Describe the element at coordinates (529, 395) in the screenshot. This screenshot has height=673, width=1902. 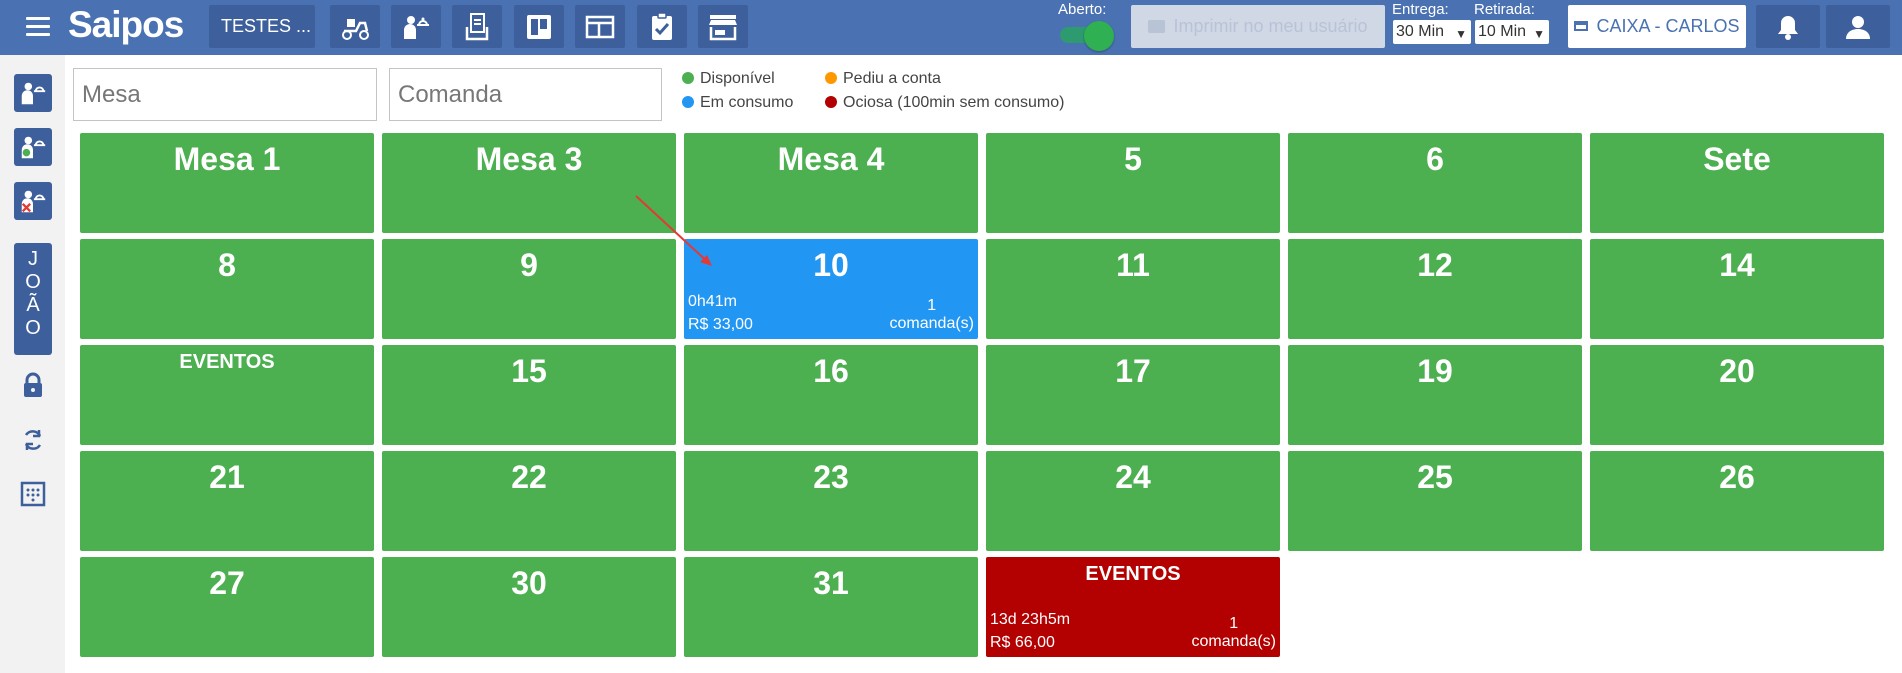
I see `table-tile: 15` at that location.